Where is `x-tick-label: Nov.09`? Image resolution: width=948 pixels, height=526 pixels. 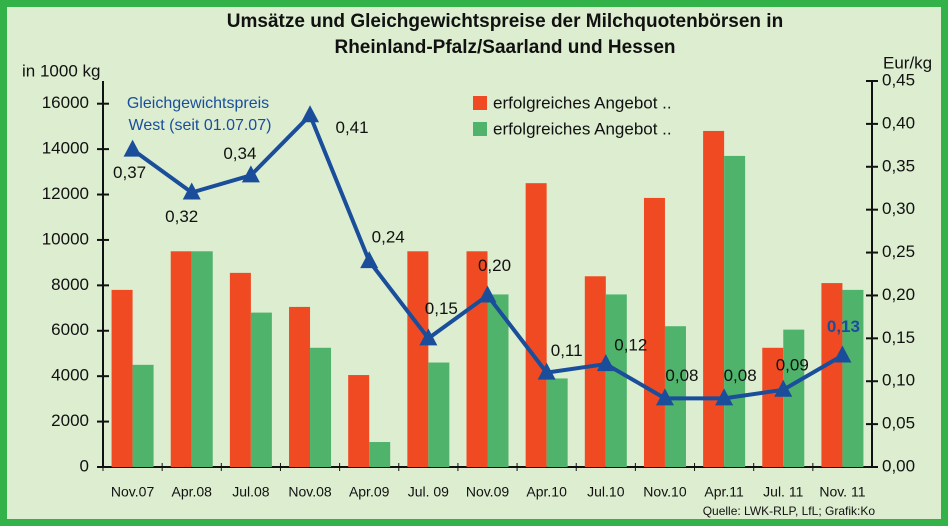
x-tick-label: Nov.09 is located at coordinates (488, 492).